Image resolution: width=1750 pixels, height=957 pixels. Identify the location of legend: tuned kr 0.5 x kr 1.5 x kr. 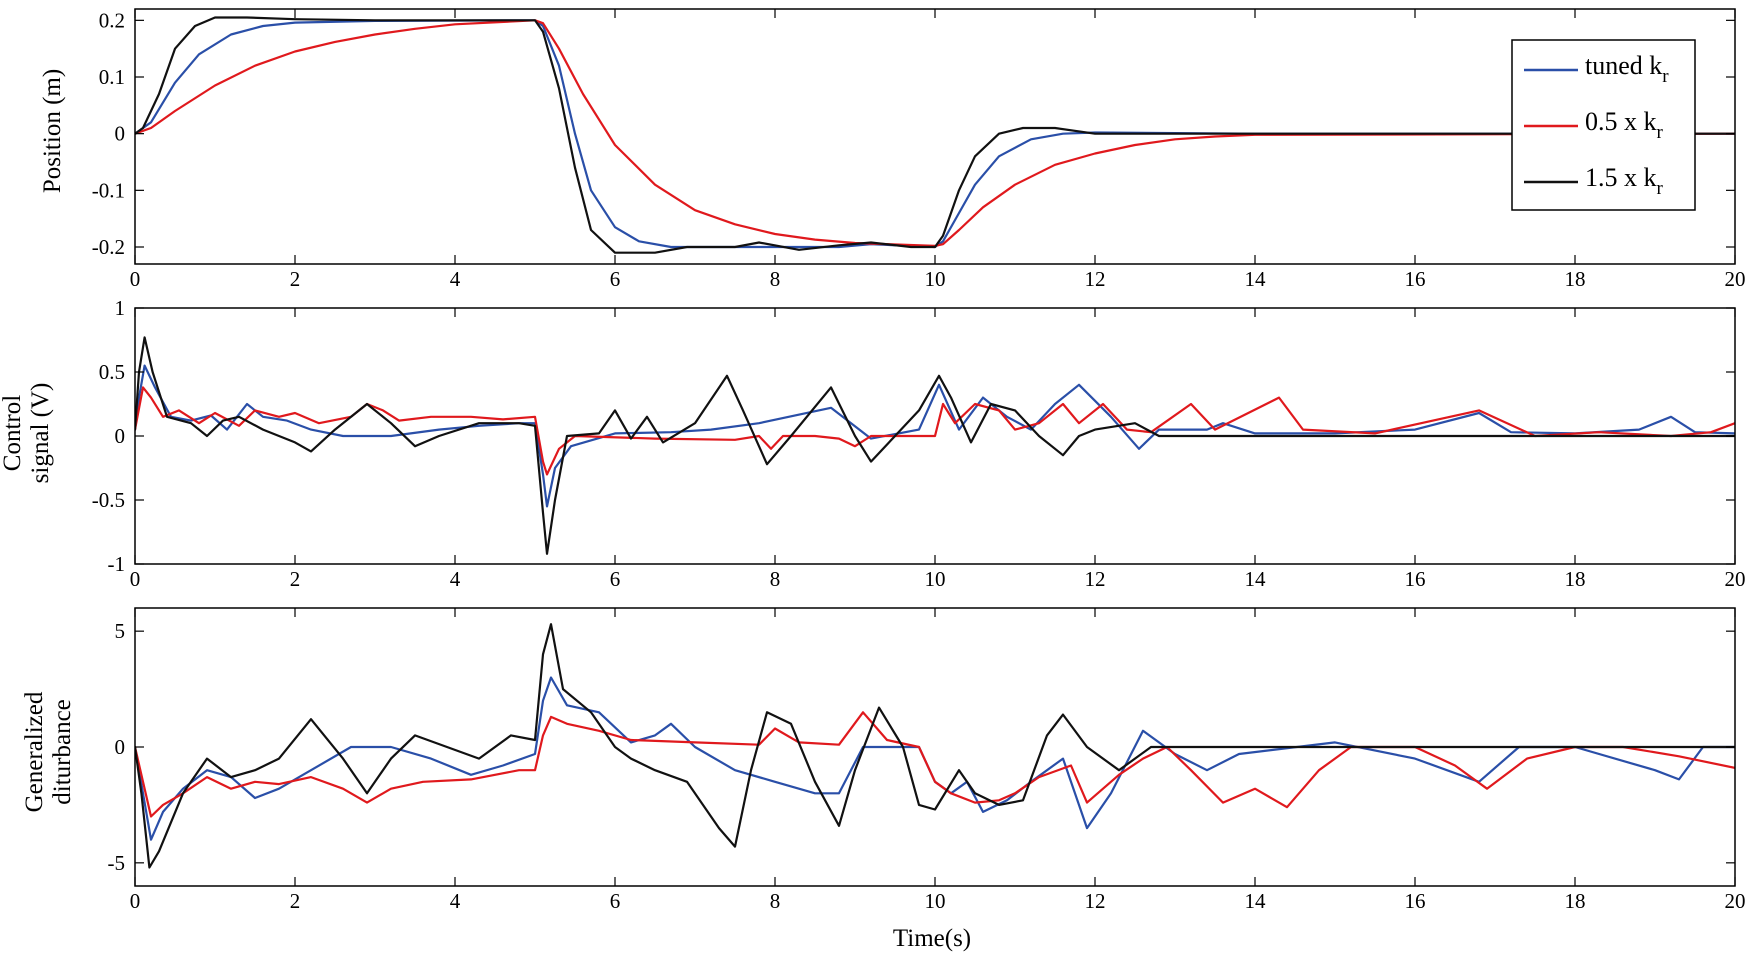
(1603, 125).